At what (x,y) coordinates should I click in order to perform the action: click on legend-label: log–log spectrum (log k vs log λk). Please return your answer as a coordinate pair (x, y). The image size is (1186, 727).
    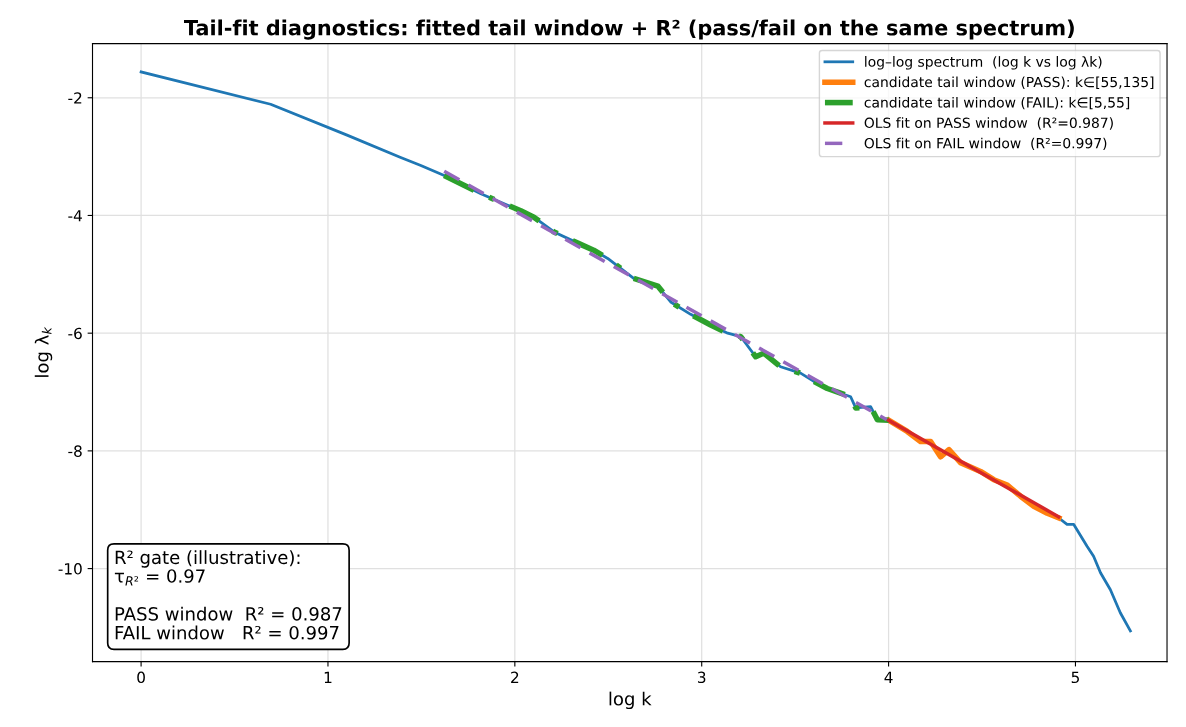
    Looking at the image, I should click on (983, 63).